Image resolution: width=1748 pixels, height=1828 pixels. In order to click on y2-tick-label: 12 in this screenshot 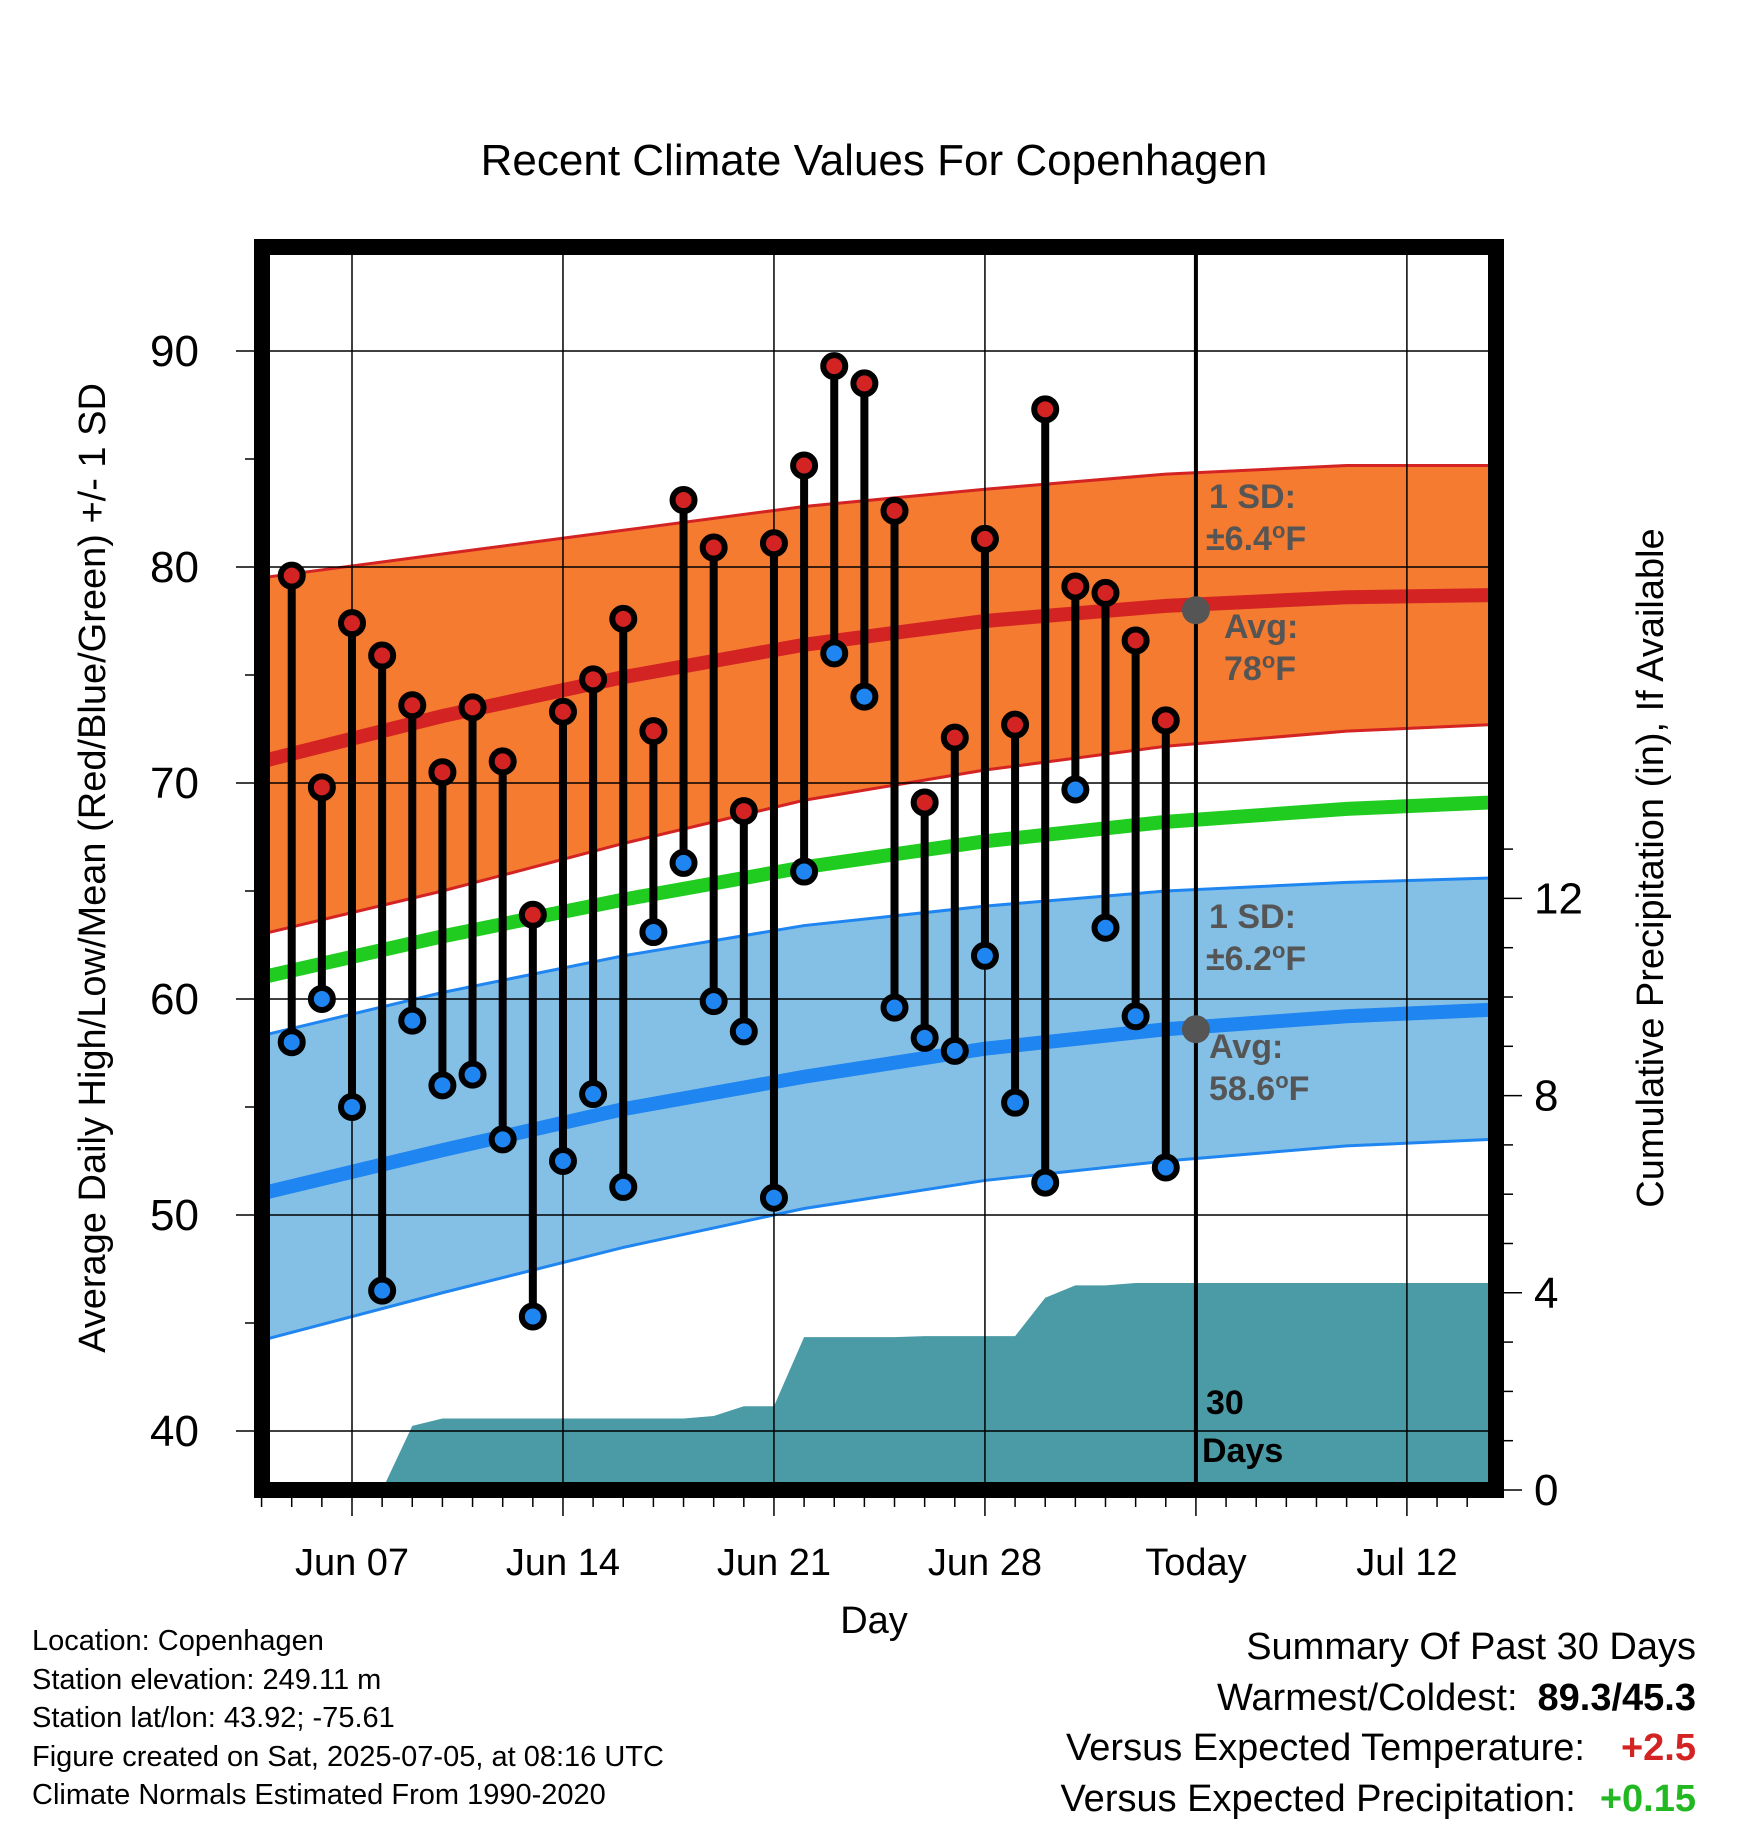, I will do `click(1558, 898)`.